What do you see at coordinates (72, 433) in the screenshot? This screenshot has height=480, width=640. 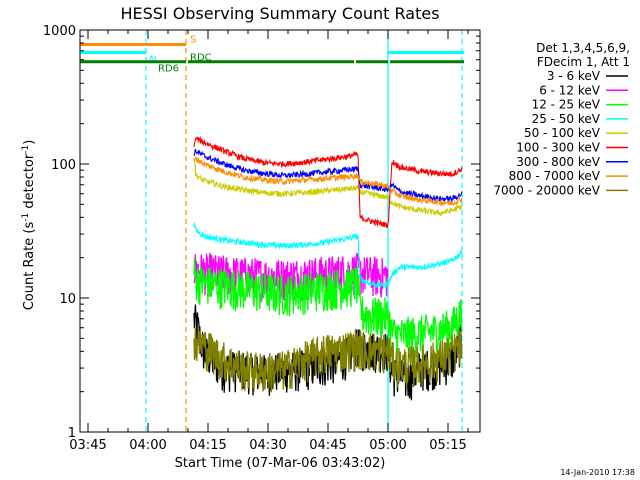 I see `y-tick-label-0: 1` at bounding box center [72, 433].